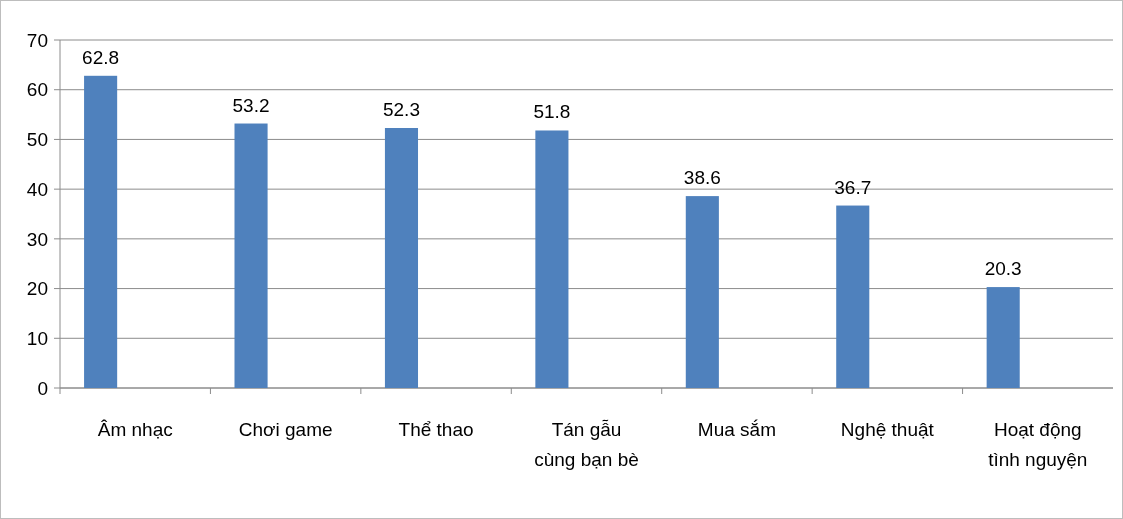 This screenshot has width=1123, height=519. Describe the element at coordinates (702, 178) in the screenshot. I see `data-label: 38.6` at that location.